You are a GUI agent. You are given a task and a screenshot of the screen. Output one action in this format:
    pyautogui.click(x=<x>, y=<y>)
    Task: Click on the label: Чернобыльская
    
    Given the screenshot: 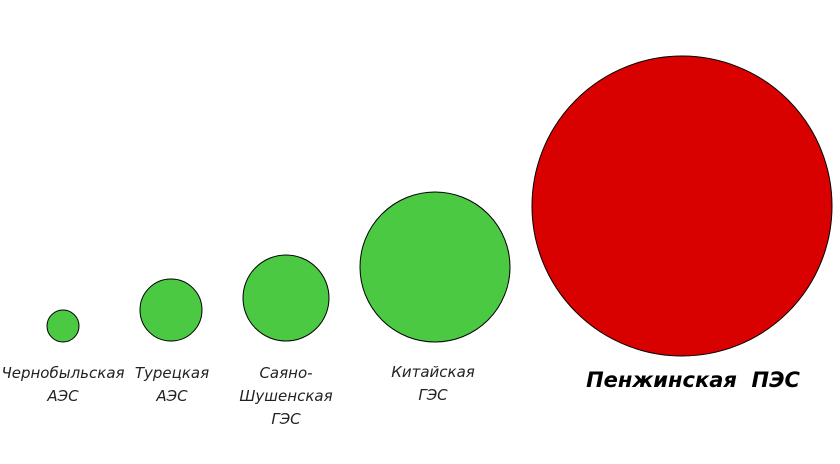 What is the action you would take?
    pyautogui.click(x=62, y=373)
    